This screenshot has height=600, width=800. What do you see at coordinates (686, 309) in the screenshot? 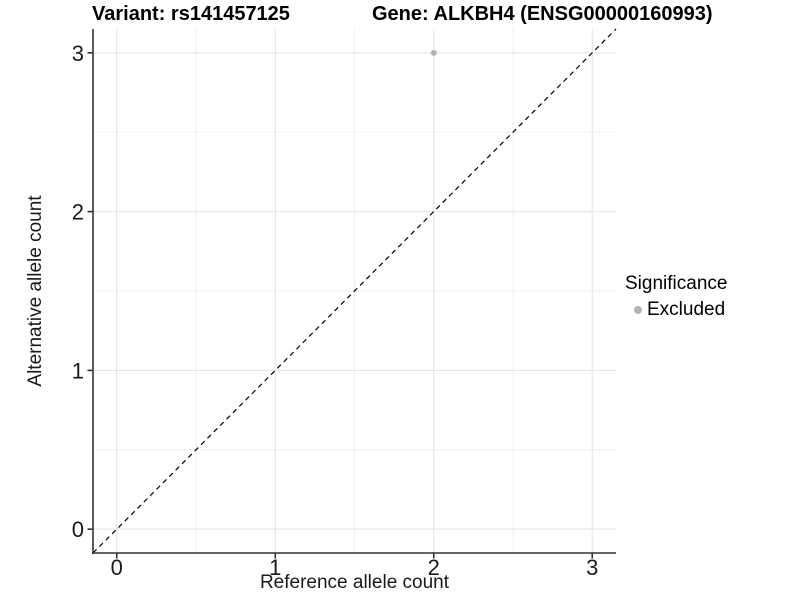
I see `legend-item-label: Excluded` at bounding box center [686, 309].